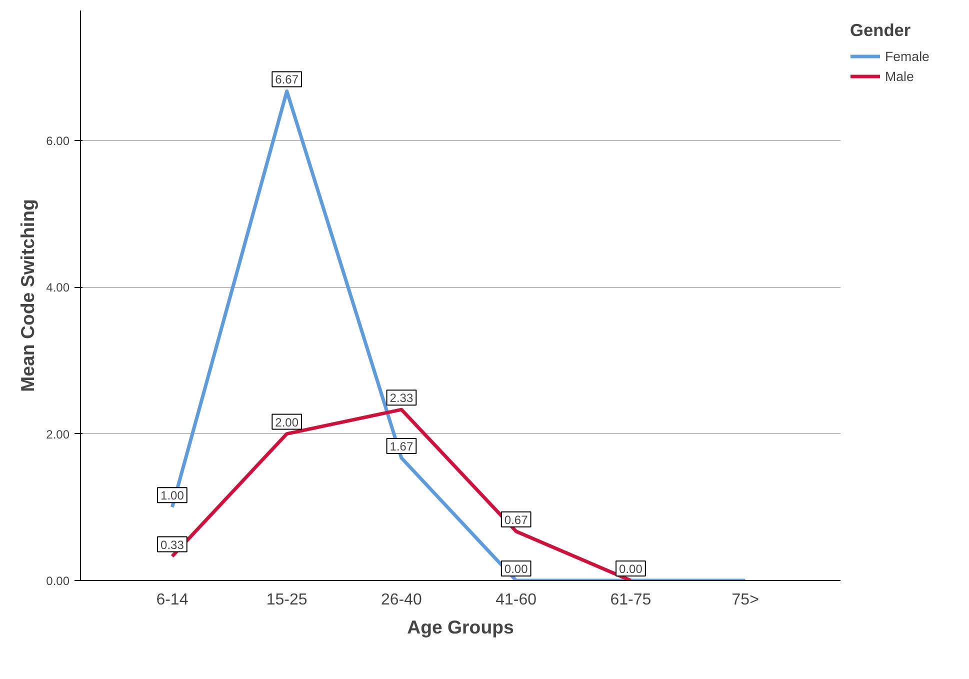 This screenshot has height=679, width=969. Describe the element at coordinates (172, 600) in the screenshot. I see `x-tick-label: 6-14` at that location.